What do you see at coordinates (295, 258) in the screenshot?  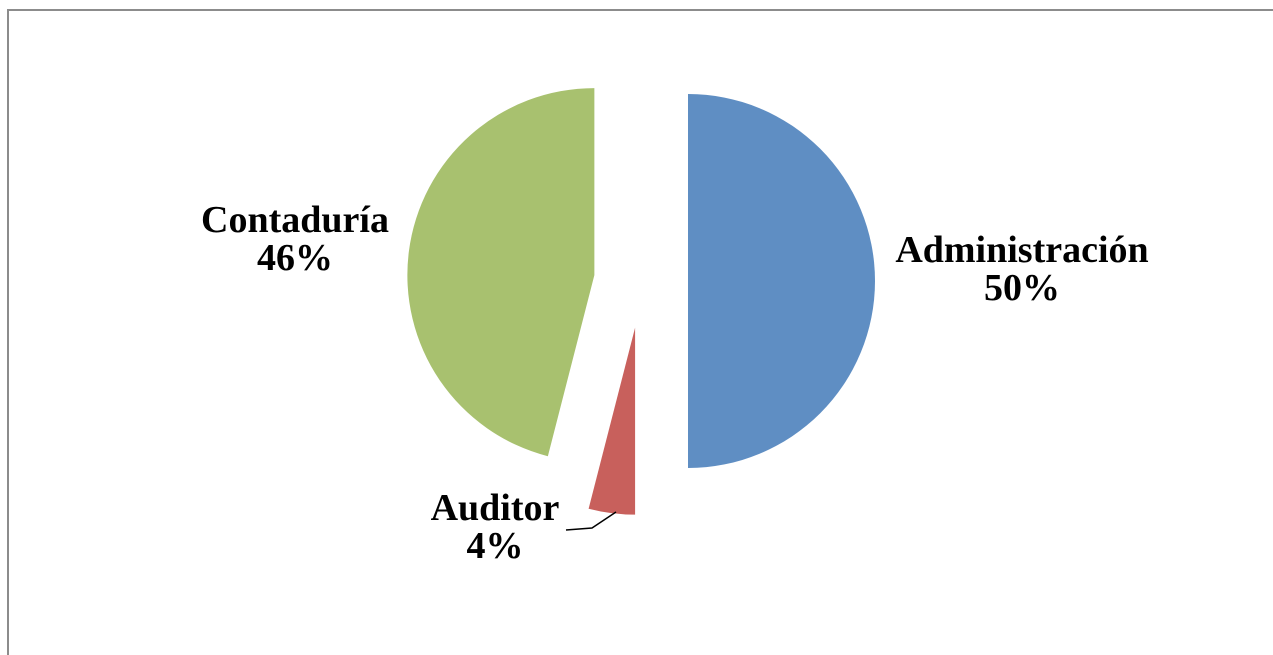 I see `slice-value-label: 46%` at bounding box center [295, 258].